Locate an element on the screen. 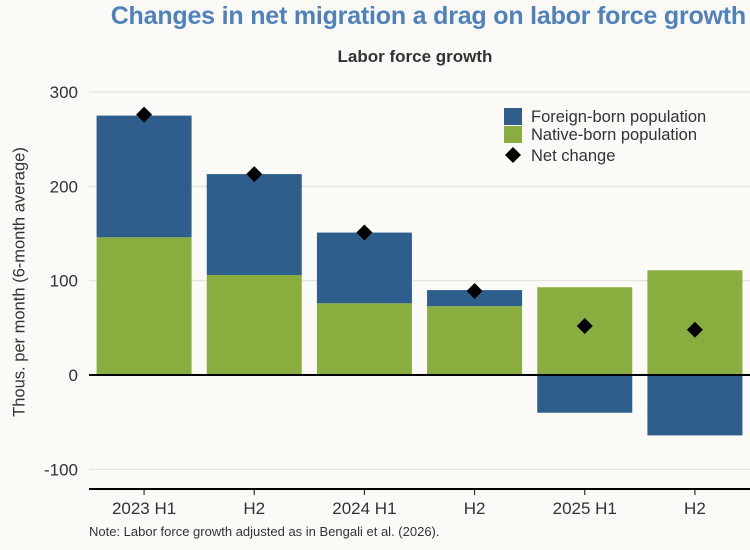 This screenshot has height=550, width=750. y-tick-label: 0 is located at coordinates (73, 375).